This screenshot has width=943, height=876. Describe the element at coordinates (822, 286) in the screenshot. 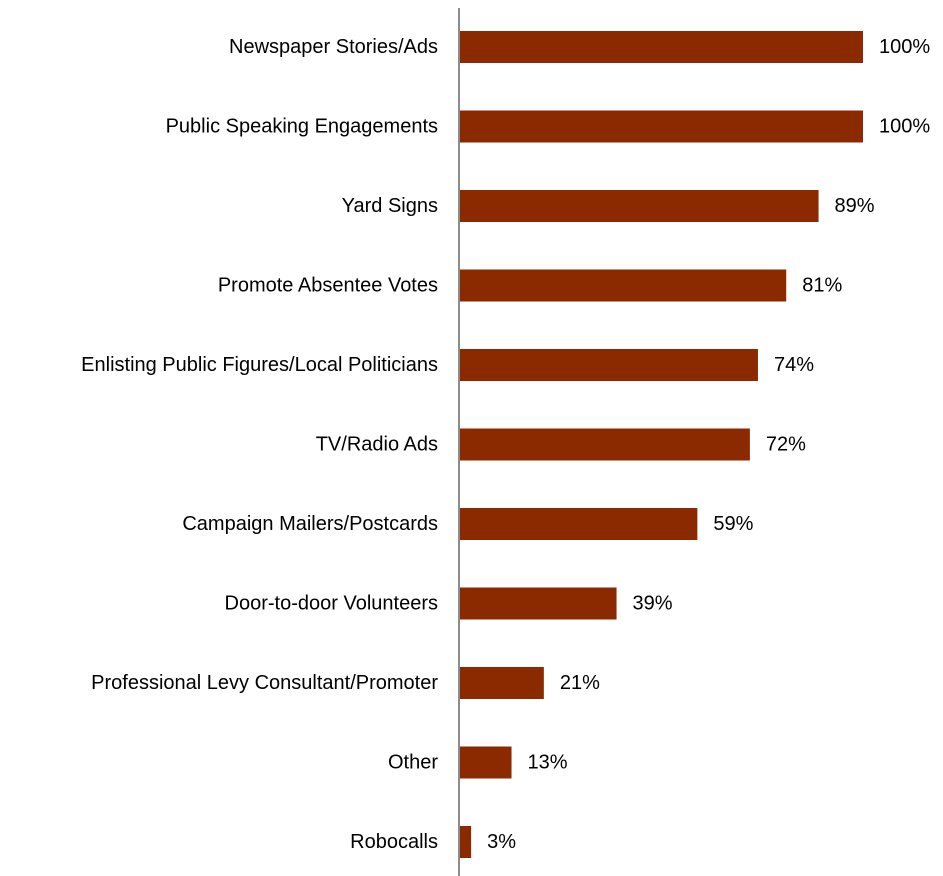

I see `value-label: 81%` at that location.